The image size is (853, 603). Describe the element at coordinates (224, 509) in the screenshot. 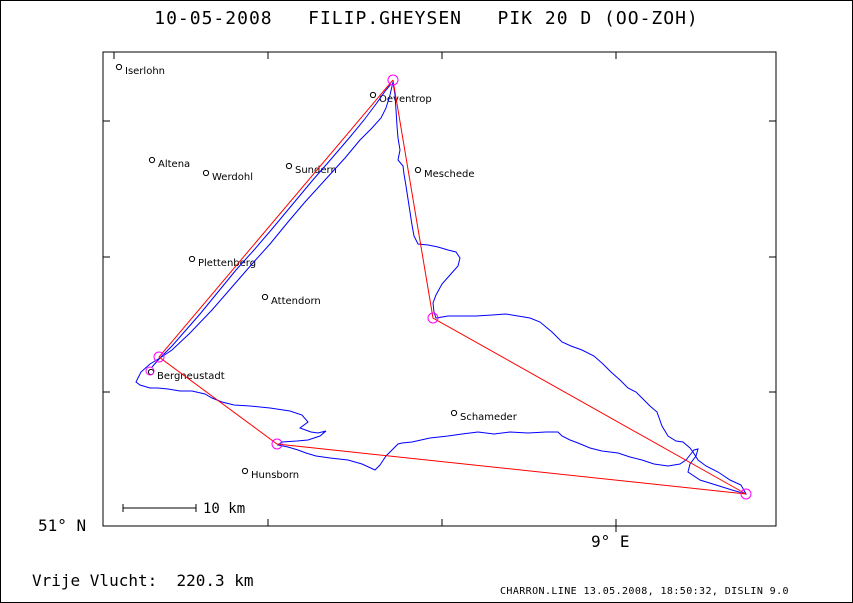

I see `scale-label: 10 km` at that location.